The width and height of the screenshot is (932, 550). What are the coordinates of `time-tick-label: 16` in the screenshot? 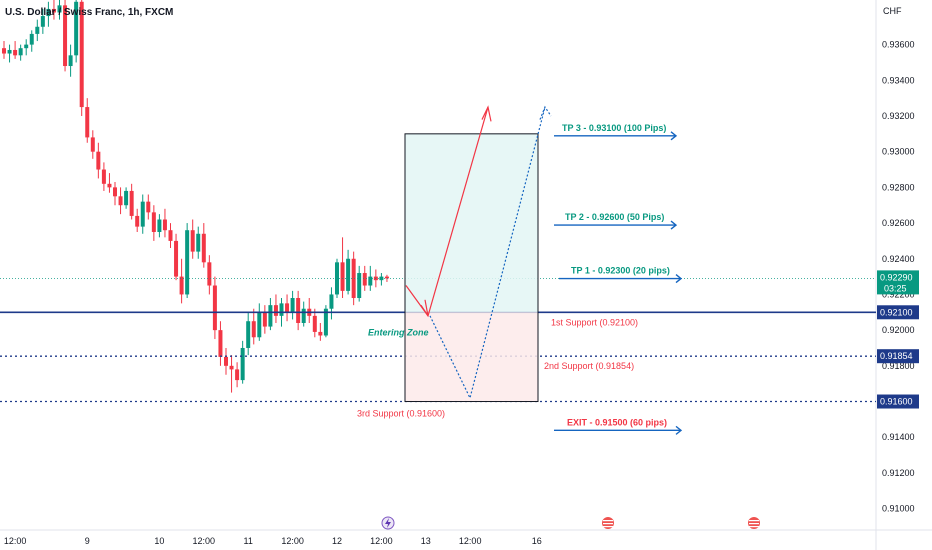 It's located at (537, 541).